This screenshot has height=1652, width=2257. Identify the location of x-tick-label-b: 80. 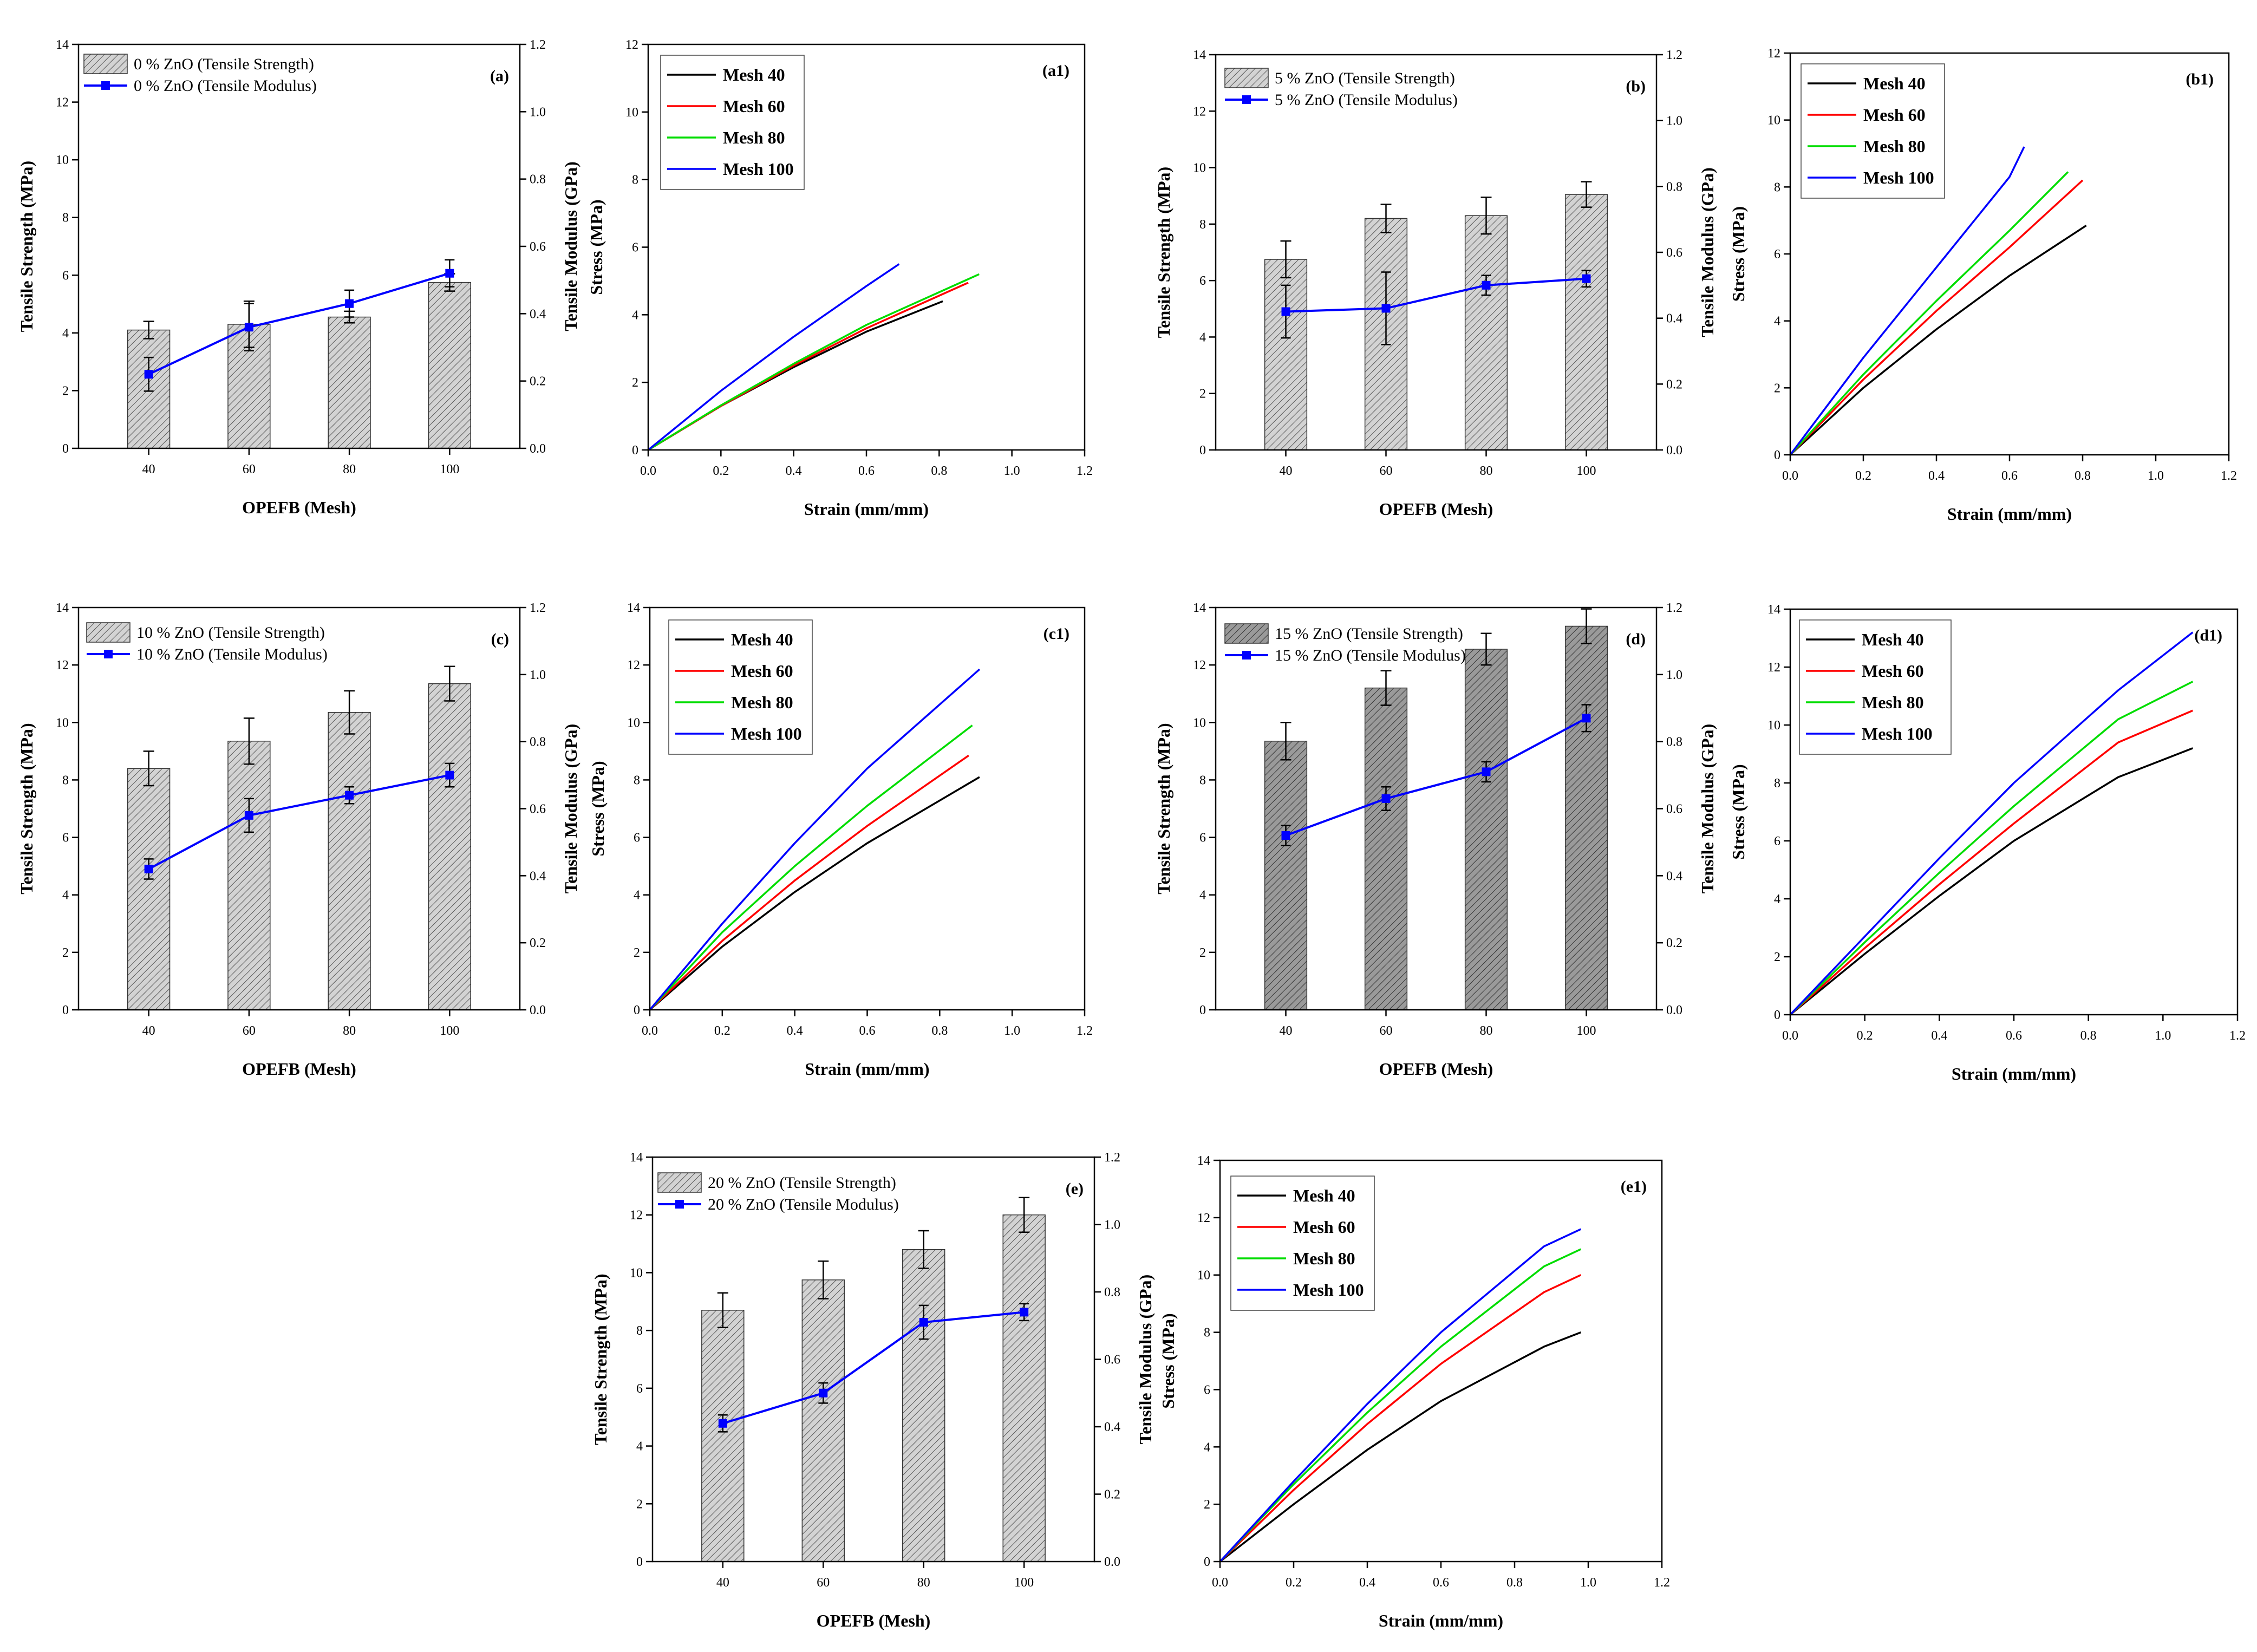
(1486, 471).